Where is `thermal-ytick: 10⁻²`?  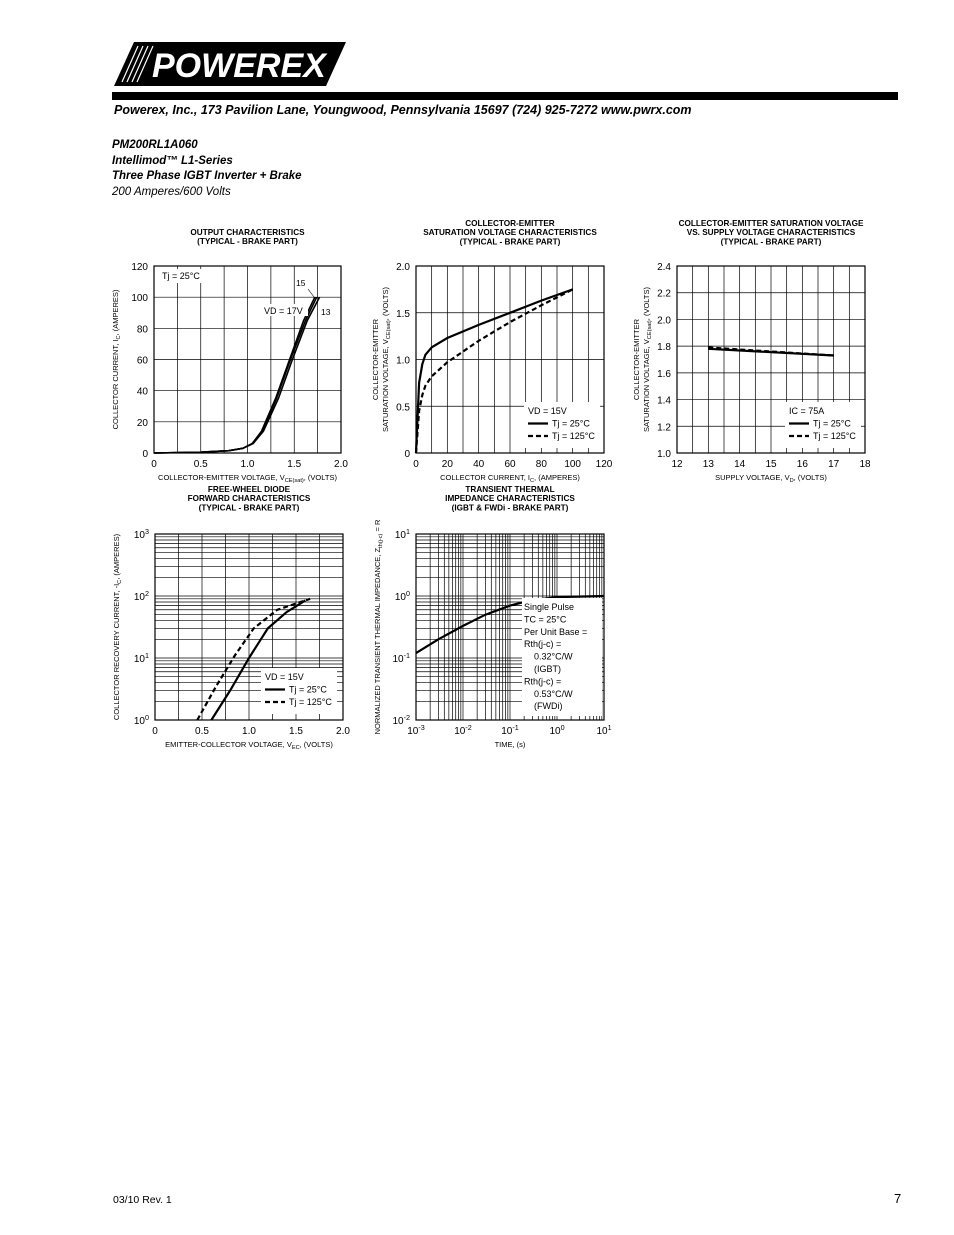
thermal-ytick: 10⁻² is located at coordinates (401, 720).